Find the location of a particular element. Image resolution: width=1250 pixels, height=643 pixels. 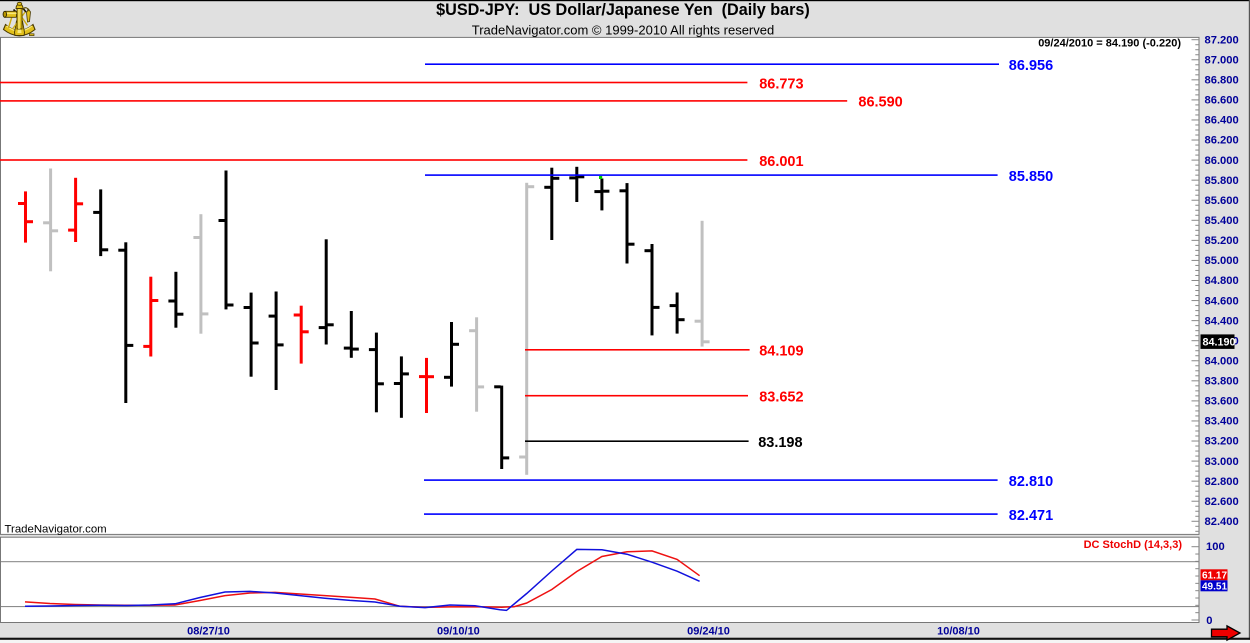

svg-text: 86.956 is located at coordinates (1031, 66).